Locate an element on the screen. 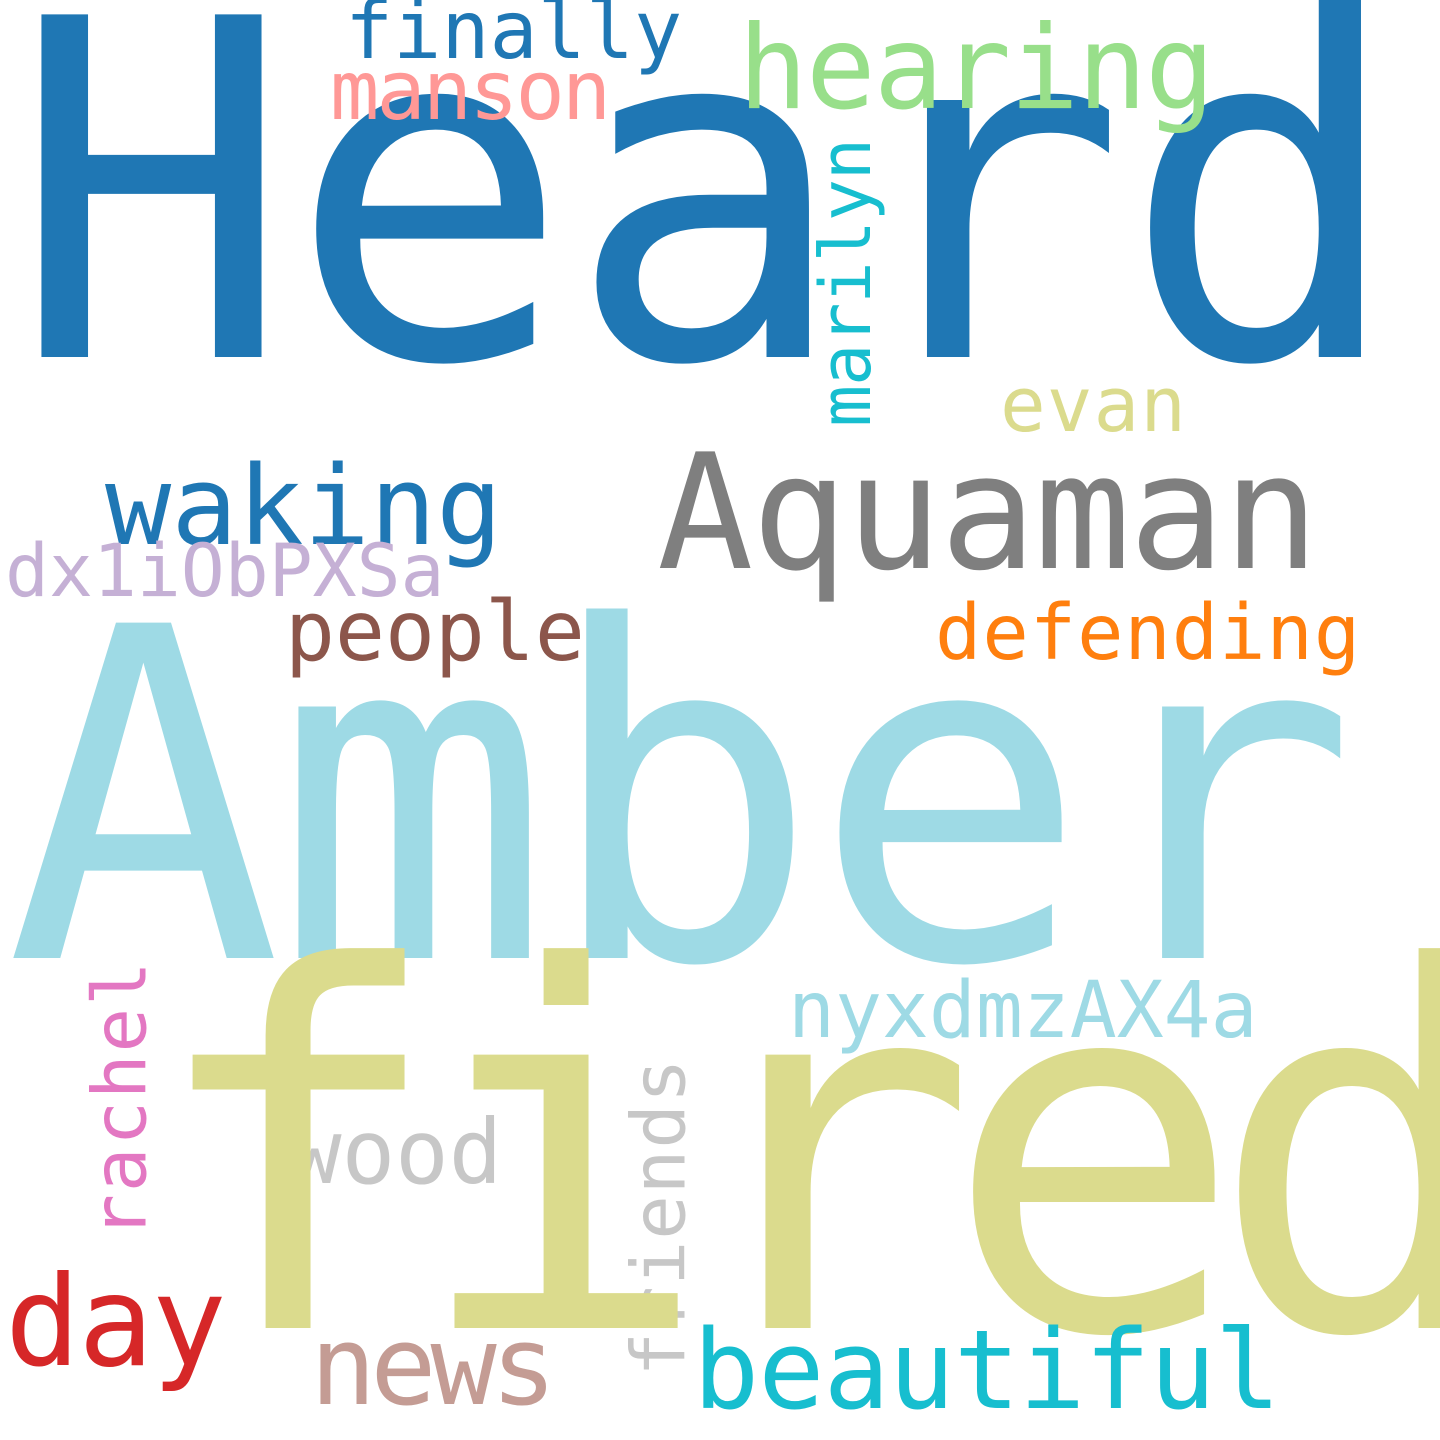 The height and width of the screenshot is (1440, 1440). word-evan: evan is located at coordinates (1094, 404).